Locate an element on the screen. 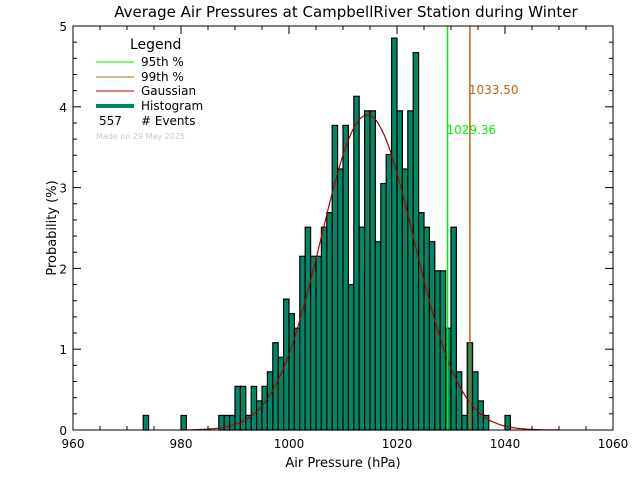 The height and width of the screenshot is (480, 640). legend-swatch-histogram is located at coordinates (115, 106).